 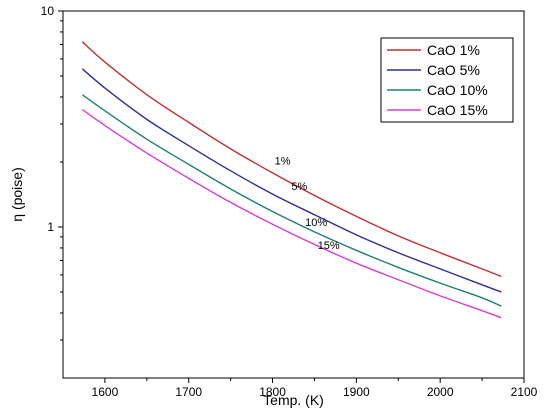 I want to click on legend-label: CaO 5%, so click(x=453, y=70).